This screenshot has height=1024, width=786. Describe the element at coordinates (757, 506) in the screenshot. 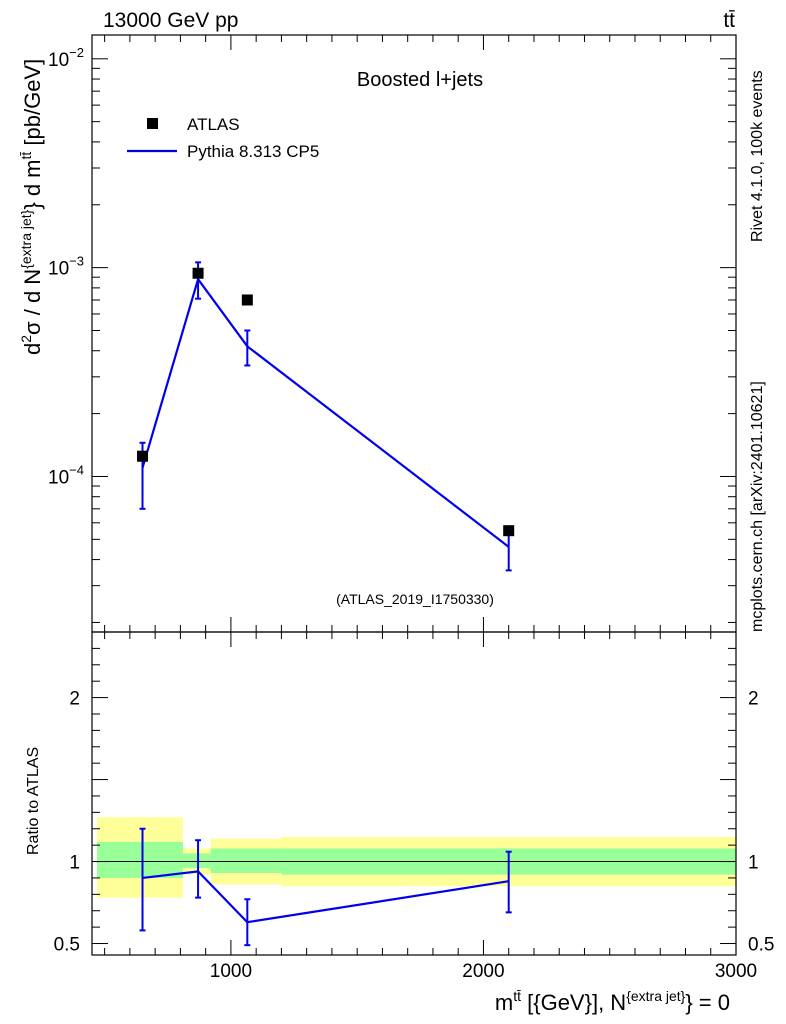

I see `source-label: mcplots.cern.ch [arXiv:2401.10621]` at that location.